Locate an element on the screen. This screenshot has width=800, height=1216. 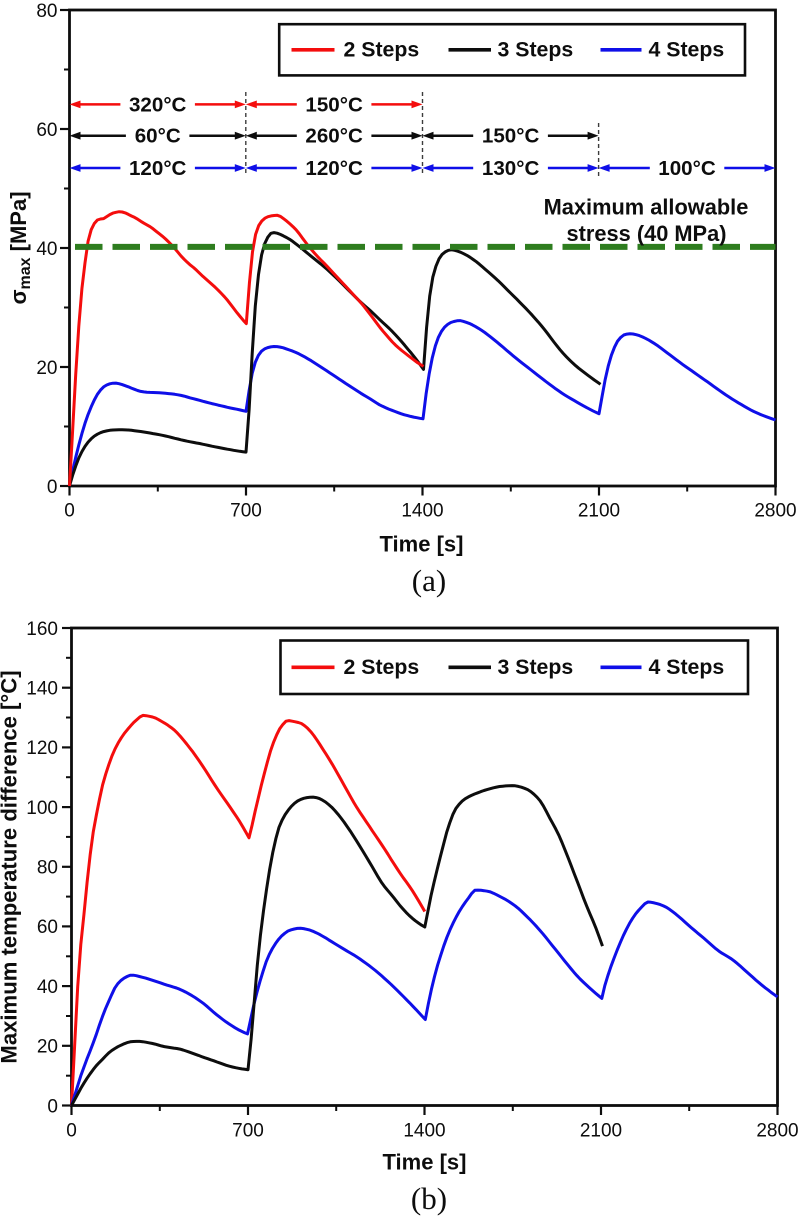
svg-text: (a) is located at coordinates (429, 580).